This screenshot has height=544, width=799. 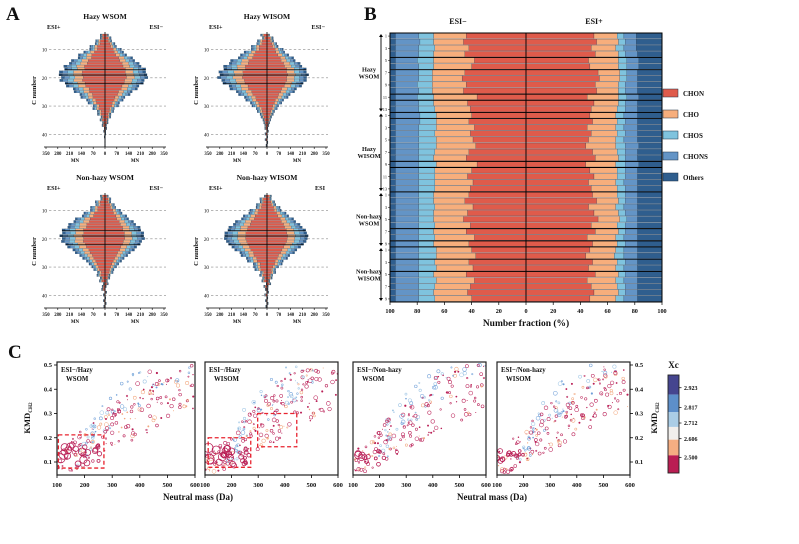 I want to click on plot-label: ESI−/Non-hazy, so click(x=379, y=370).